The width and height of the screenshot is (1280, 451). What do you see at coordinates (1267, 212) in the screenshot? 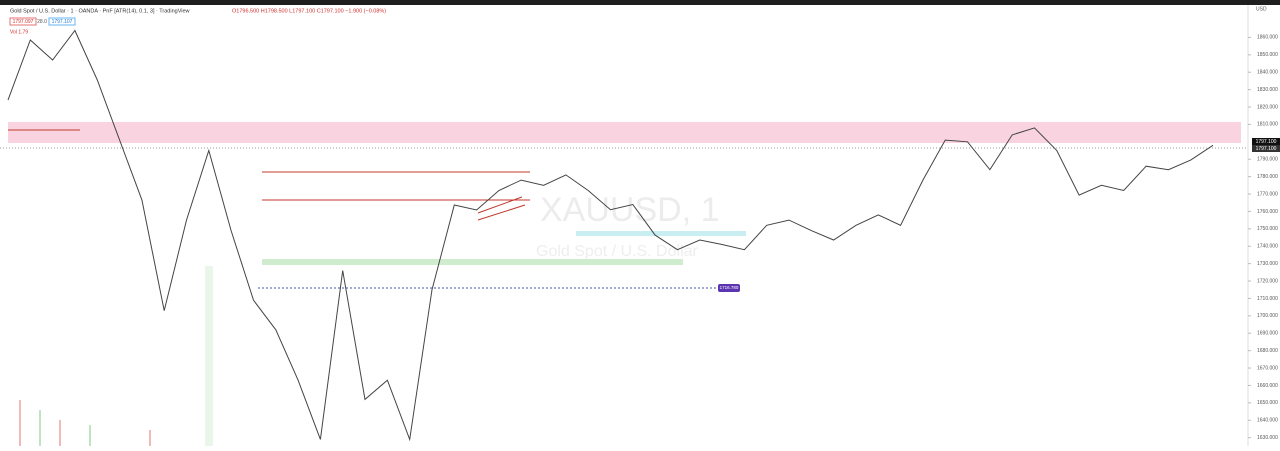
I see `y-tick-label: 1760.000` at bounding box center [1267, 212].